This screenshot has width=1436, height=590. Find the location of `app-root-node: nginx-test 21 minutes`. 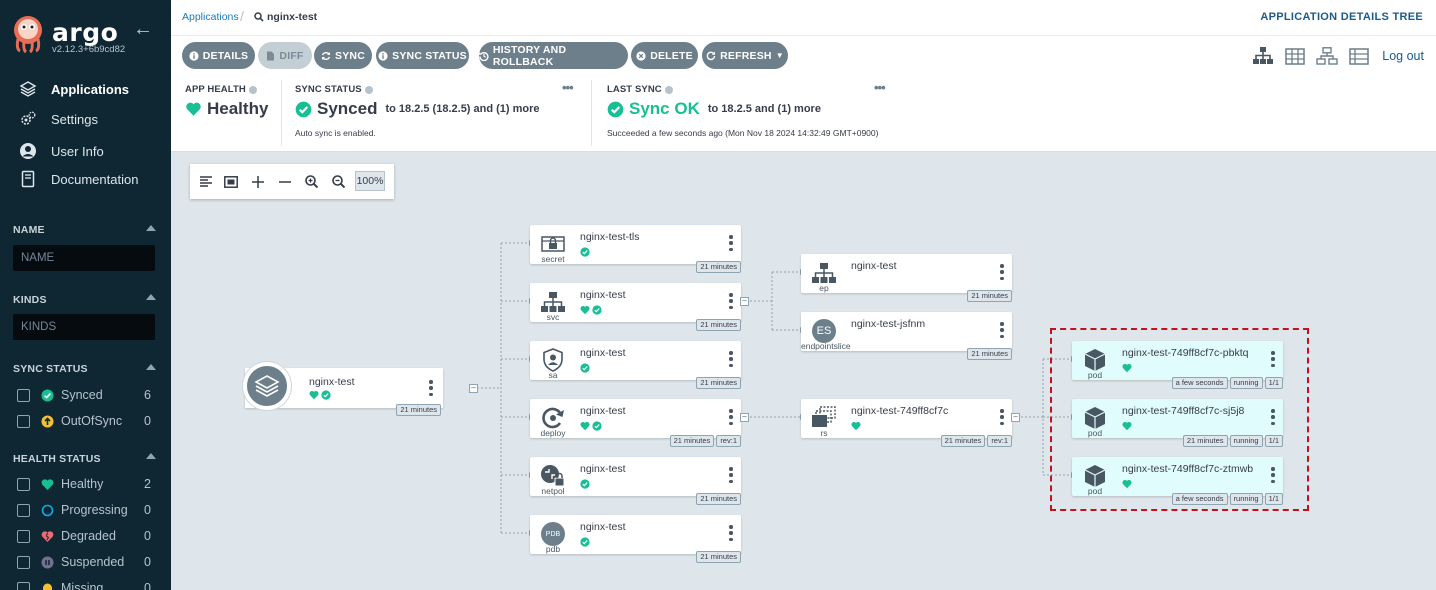

app-root-node: nginx-test 21 minutes is located at coordinates (343, 389).